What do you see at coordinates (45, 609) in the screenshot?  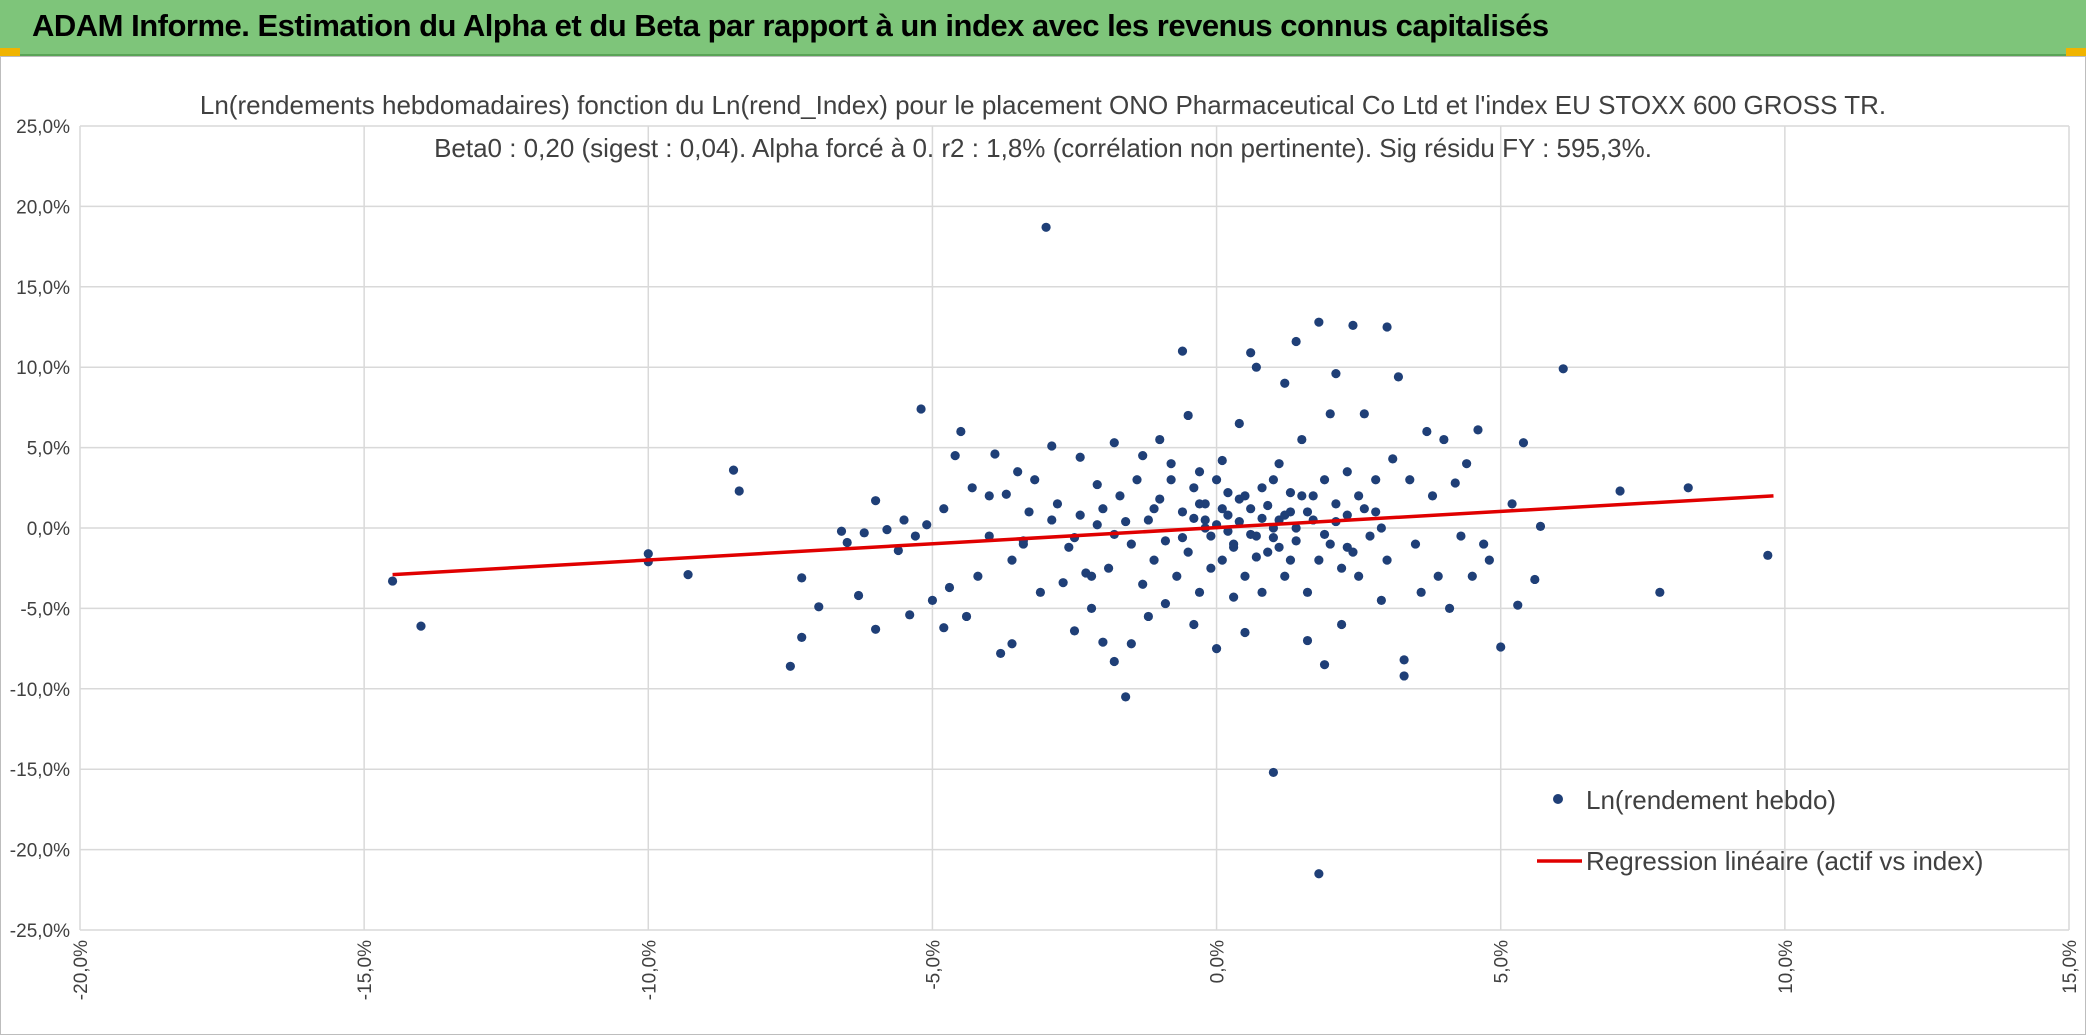 I see `y-tick-label: -5,0%` at bounding box center [45, 609].